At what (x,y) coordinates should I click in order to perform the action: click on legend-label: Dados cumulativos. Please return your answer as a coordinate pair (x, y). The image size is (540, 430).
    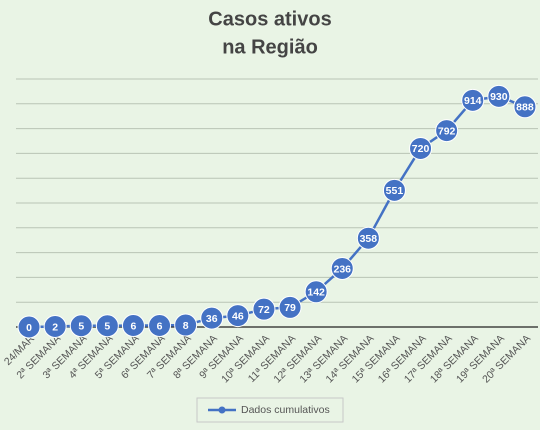
    Looking at the image, I should click on (285, 410).